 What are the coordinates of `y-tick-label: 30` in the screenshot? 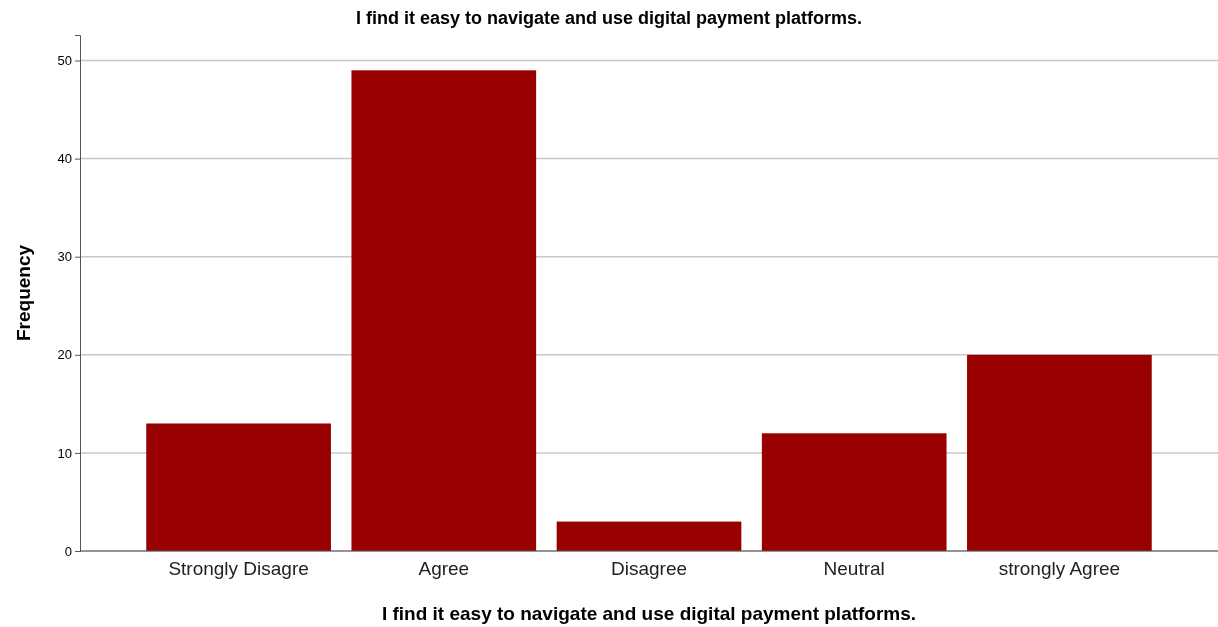 It's located at (64, 257).